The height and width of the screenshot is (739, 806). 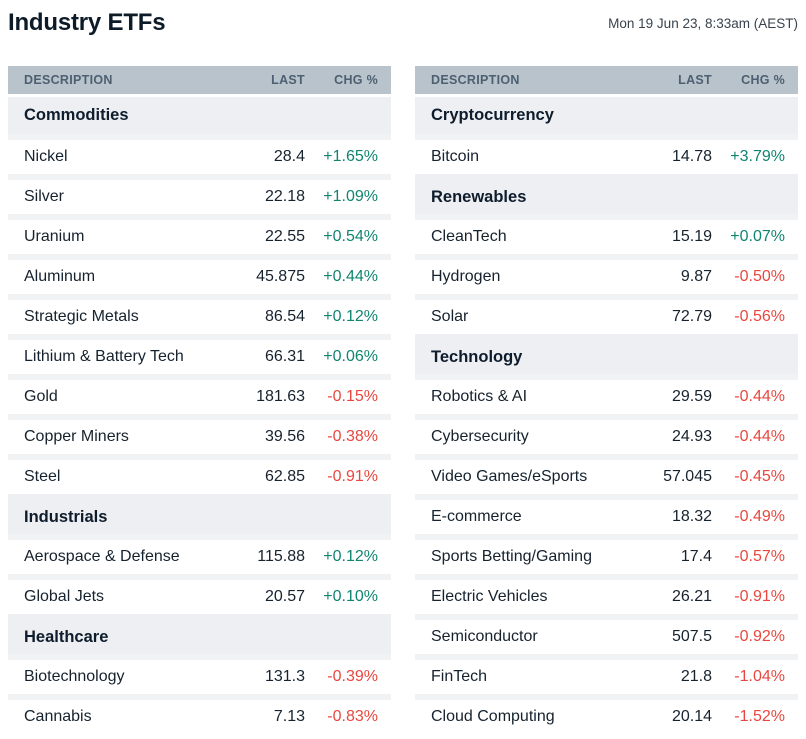 I want to click on etf-description: Biotechnology, so click(x=74, y=676).